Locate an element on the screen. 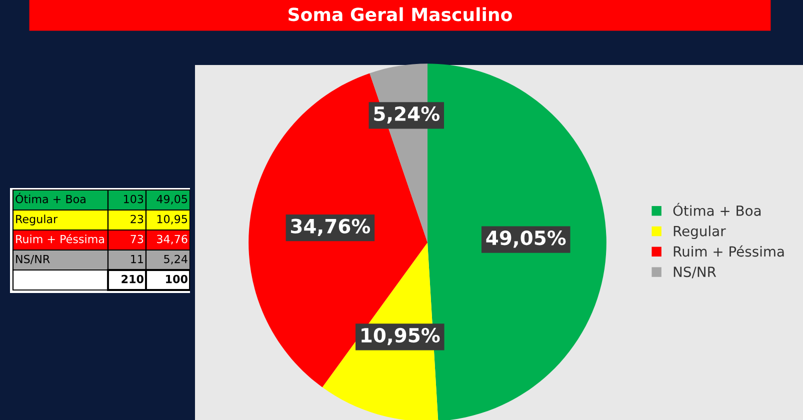  text: 210 is located at coordinates (133, 279).